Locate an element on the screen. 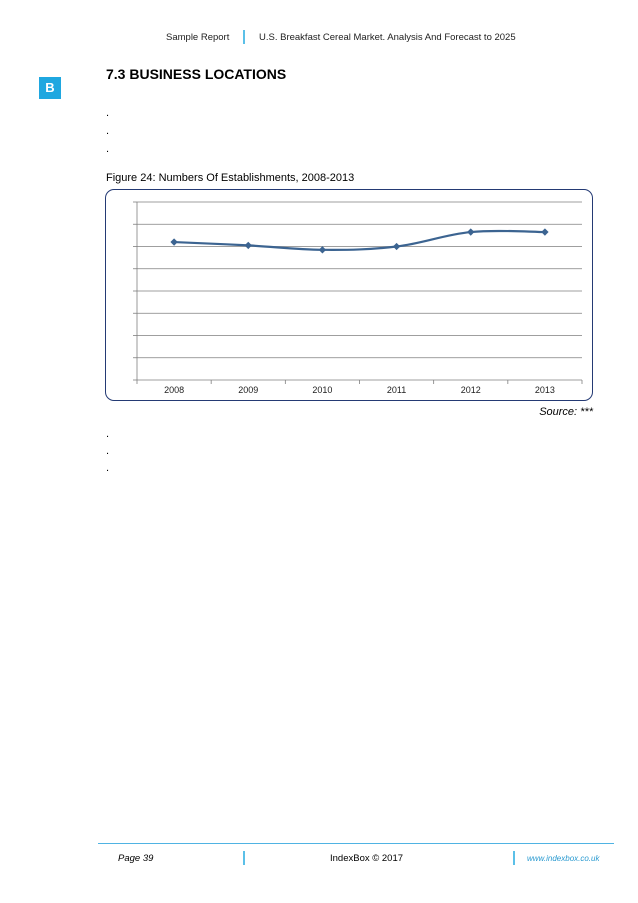 The height and width of the screenshot is (903, 638). header-separator is located at coordinates (244, 37).